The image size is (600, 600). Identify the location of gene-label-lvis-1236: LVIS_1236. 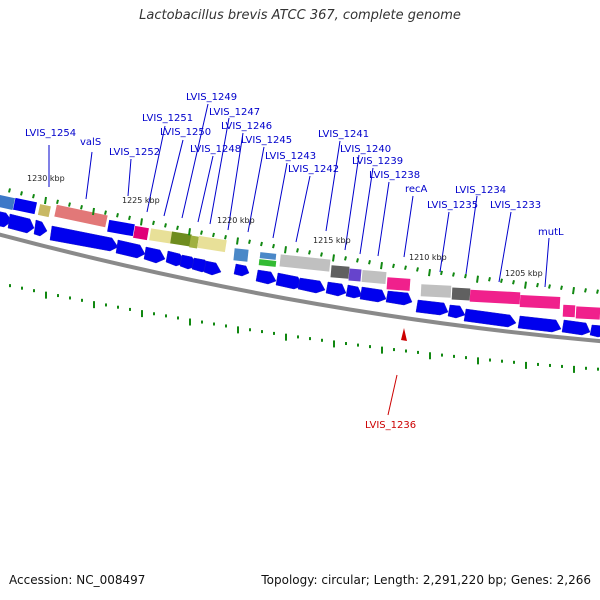
(390, 425).